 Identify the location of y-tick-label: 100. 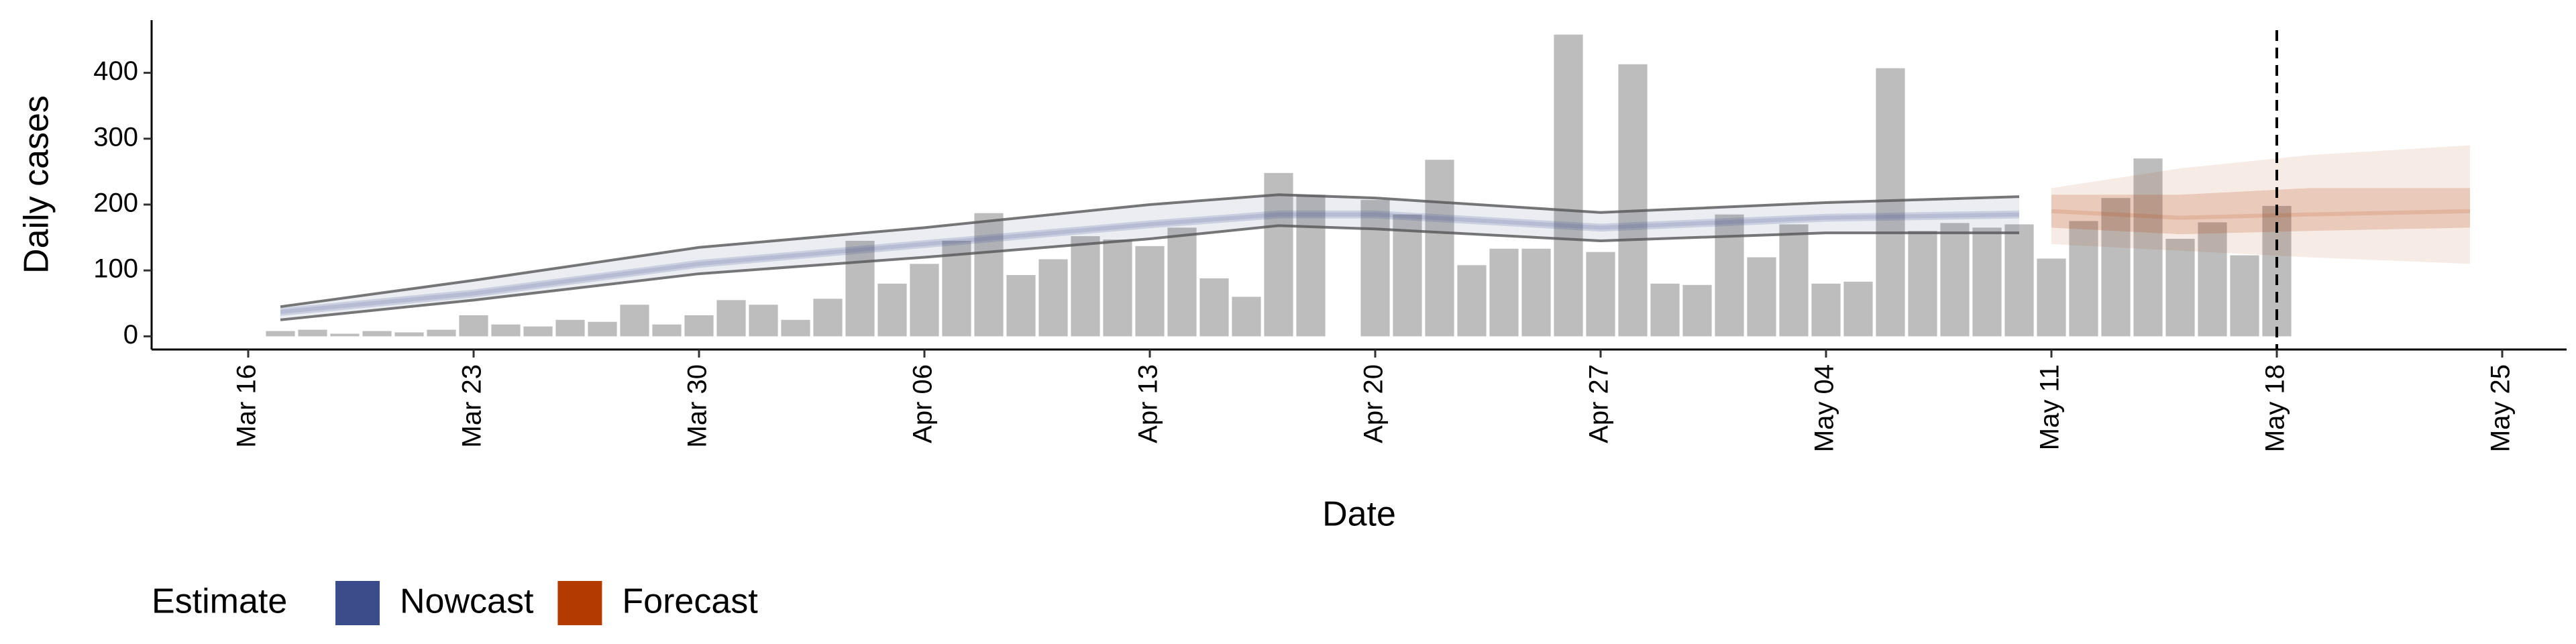
(115, 269).